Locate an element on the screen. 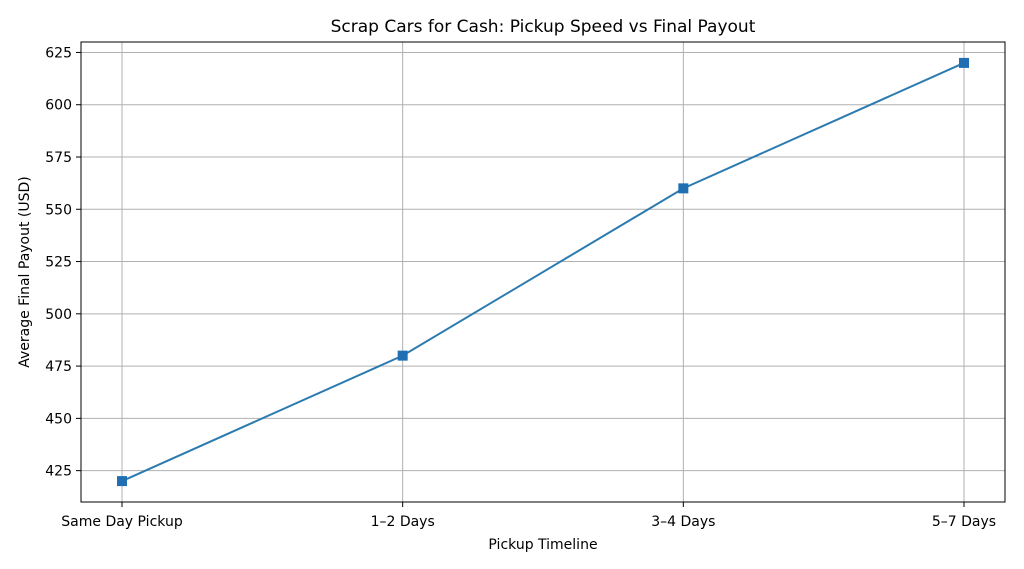 This screenshot has width=1024, height=569. y-tick-label: 550 is located at coordinates (58, 210).